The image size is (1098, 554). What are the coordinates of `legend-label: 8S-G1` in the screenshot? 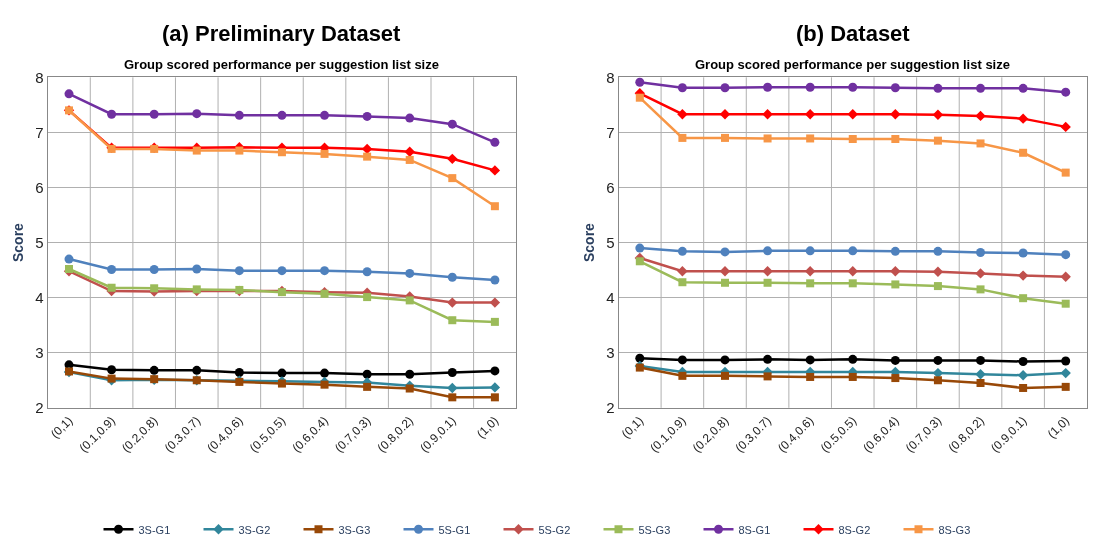 It's located at (754, 529).